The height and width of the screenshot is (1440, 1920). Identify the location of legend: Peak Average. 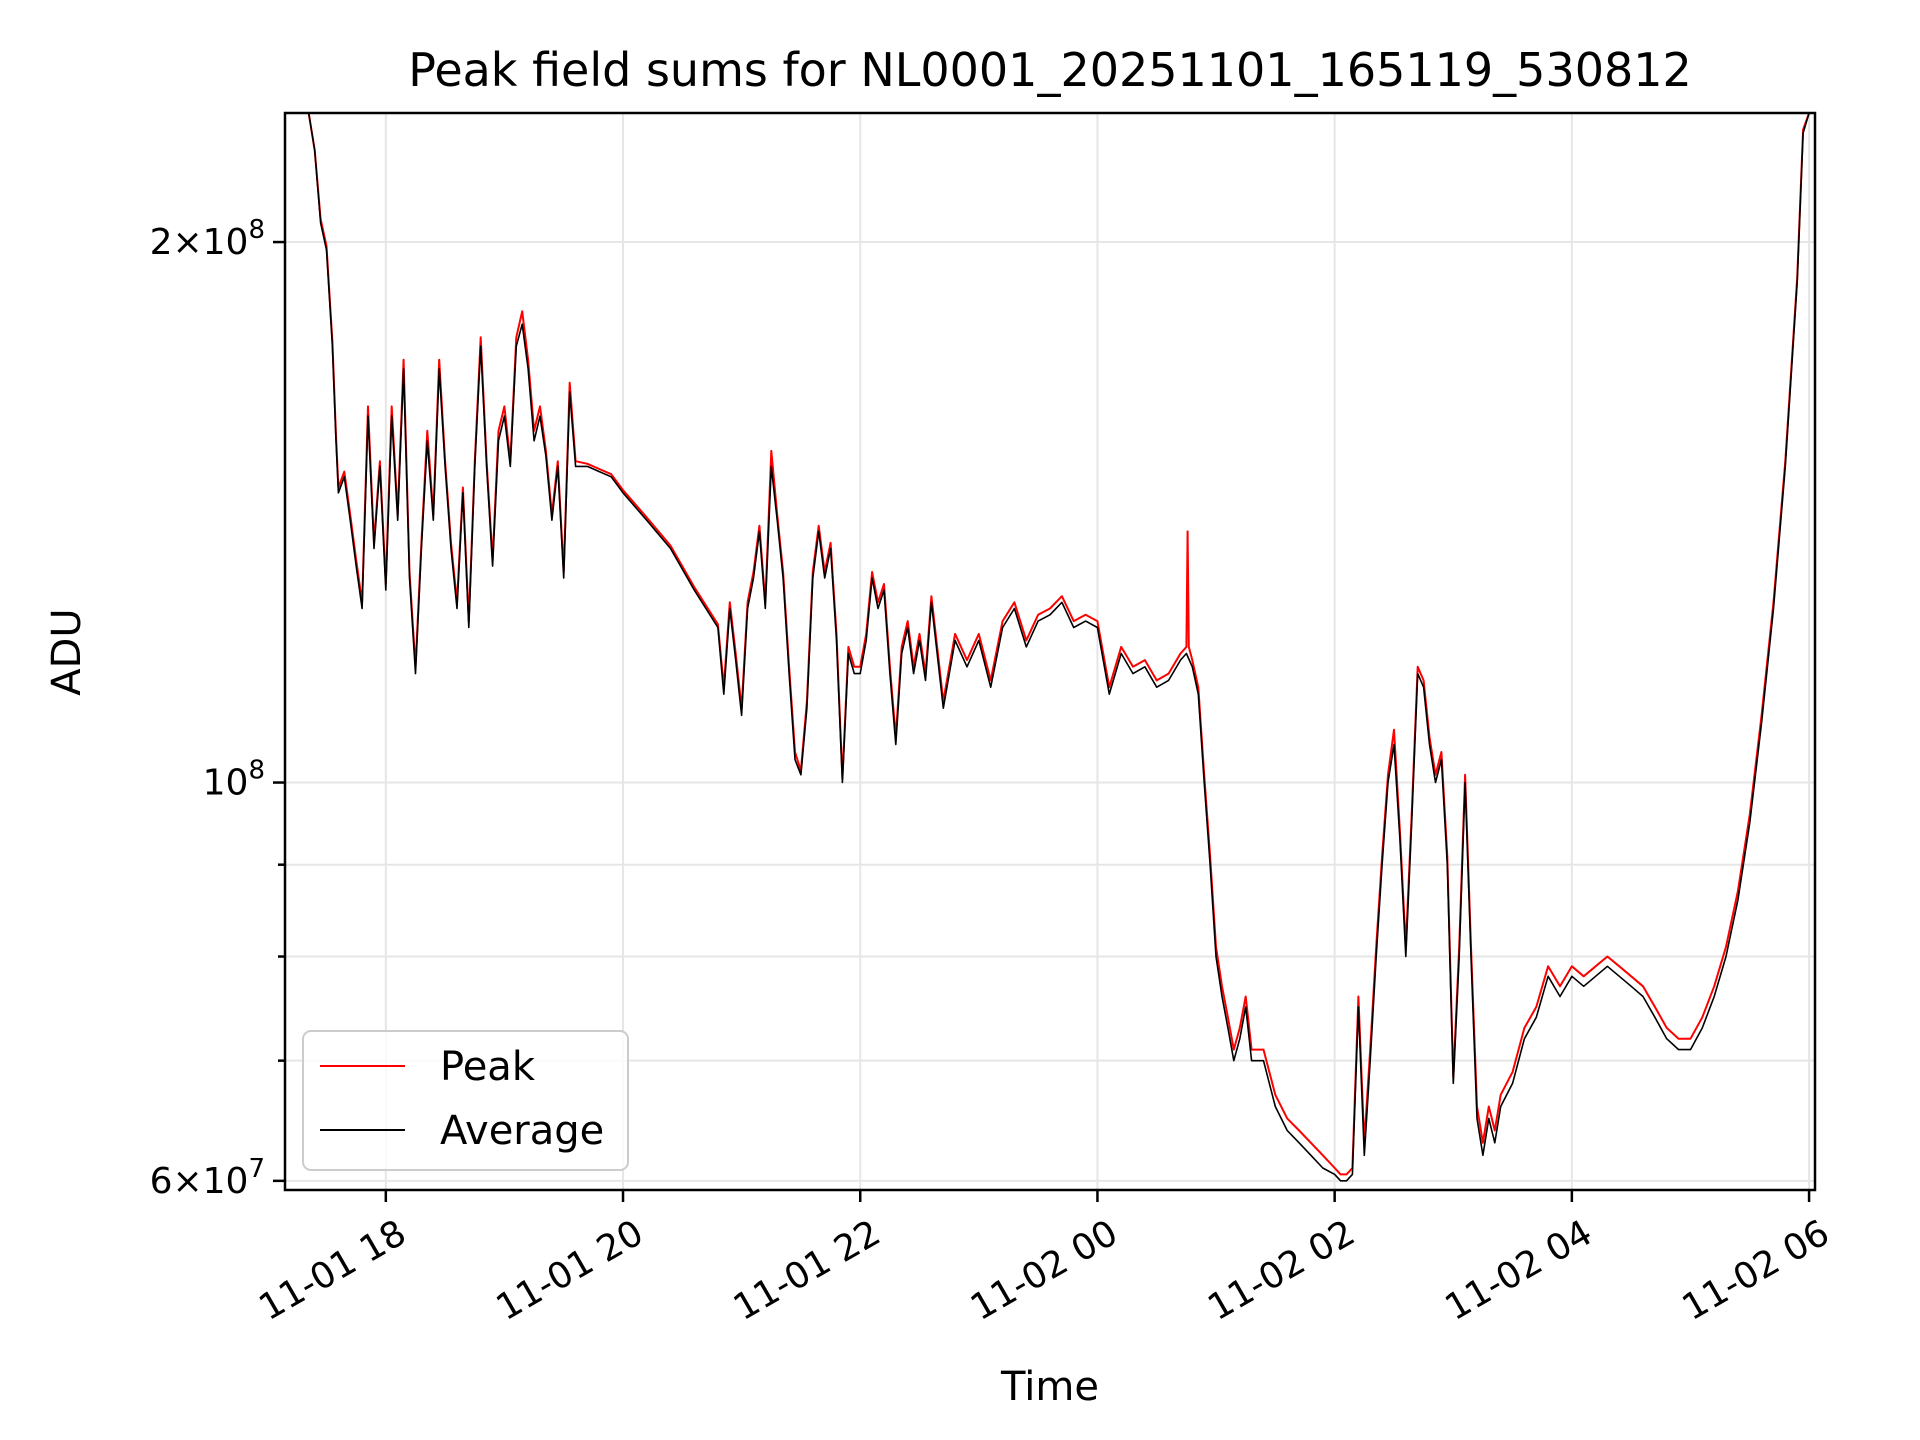
(465, 1100).